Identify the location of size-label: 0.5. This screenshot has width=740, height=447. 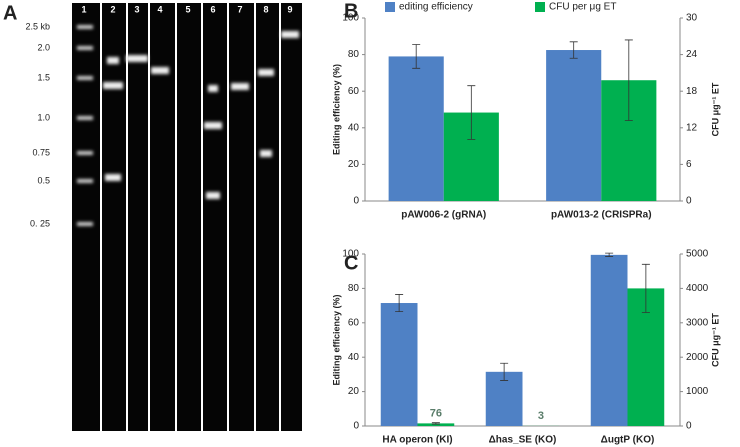
(43, 180).